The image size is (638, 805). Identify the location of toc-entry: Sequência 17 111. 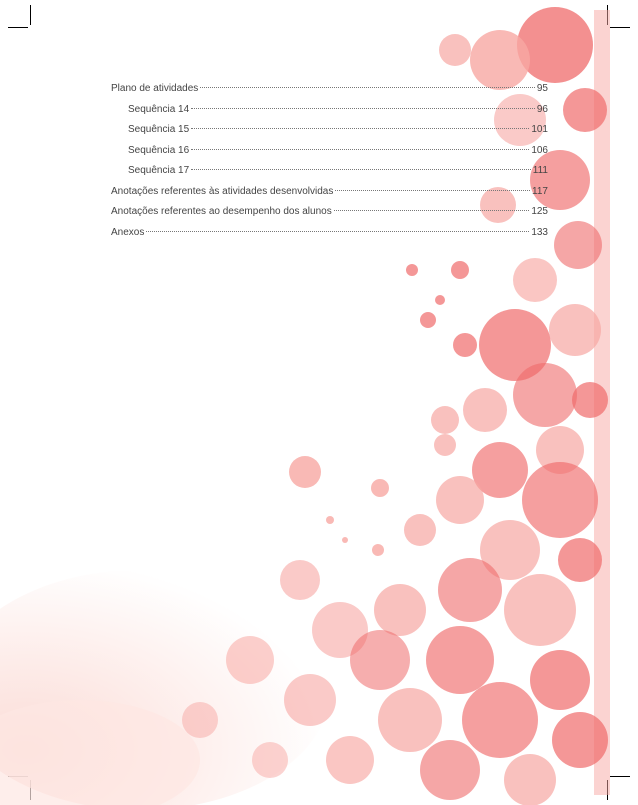
(329, 171).